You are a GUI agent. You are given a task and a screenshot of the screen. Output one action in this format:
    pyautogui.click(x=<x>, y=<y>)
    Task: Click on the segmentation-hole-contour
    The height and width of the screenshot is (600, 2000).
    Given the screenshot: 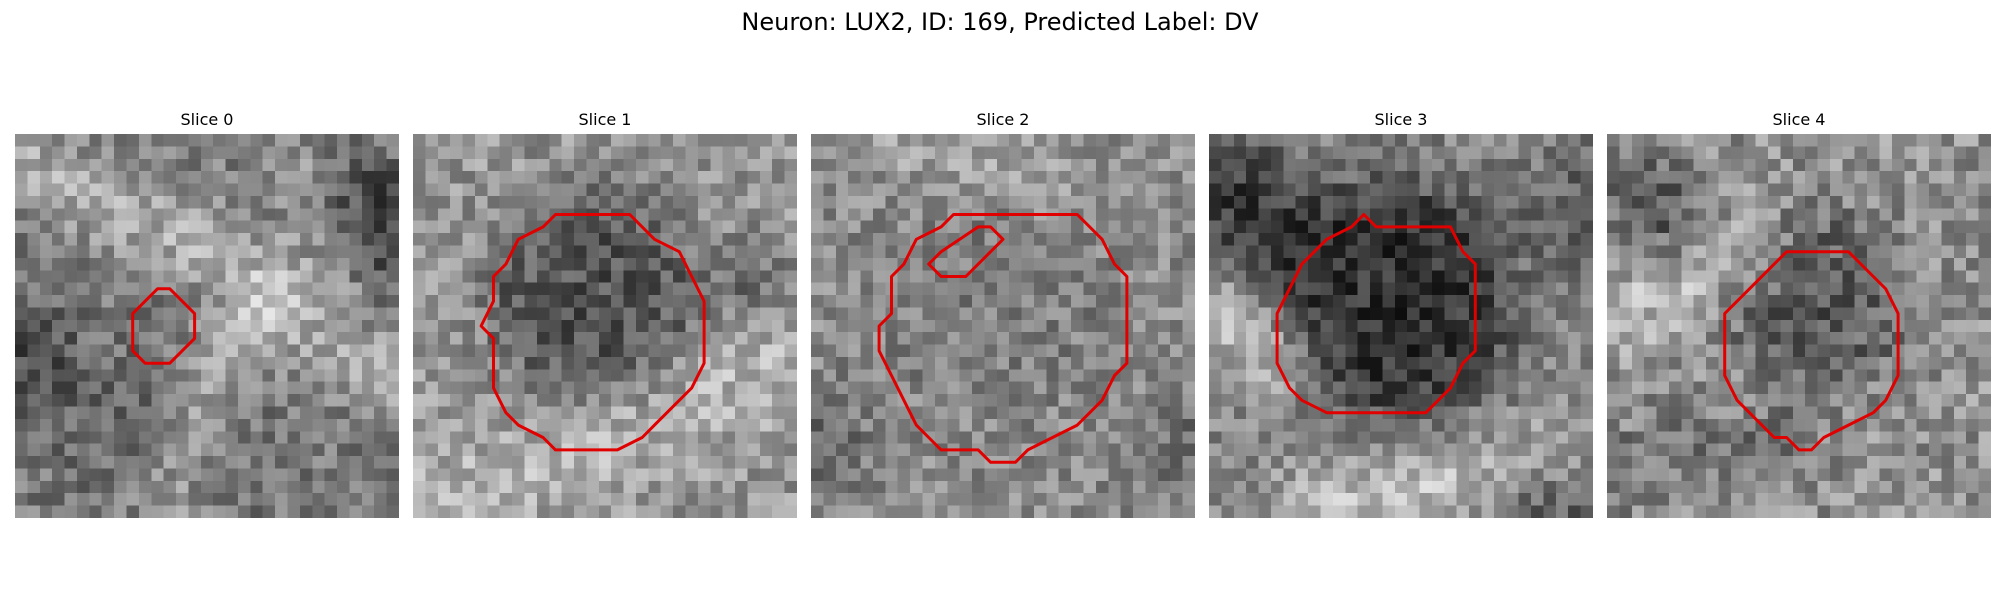 What is the action you would take?
    pyautogui.click(x=966, y=251)
    